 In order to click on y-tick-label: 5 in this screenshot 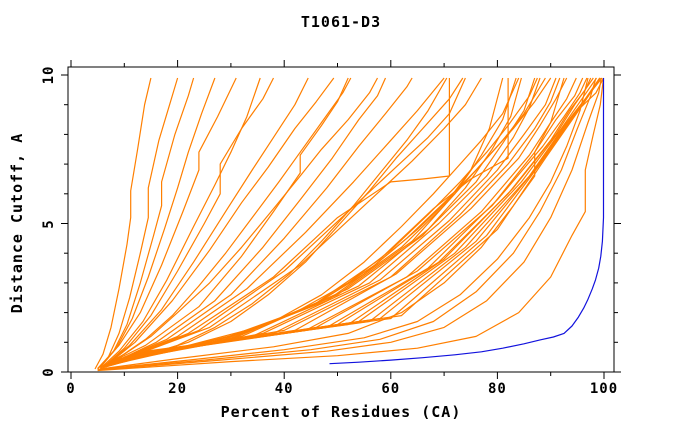, I will do `click(49, 223)`.